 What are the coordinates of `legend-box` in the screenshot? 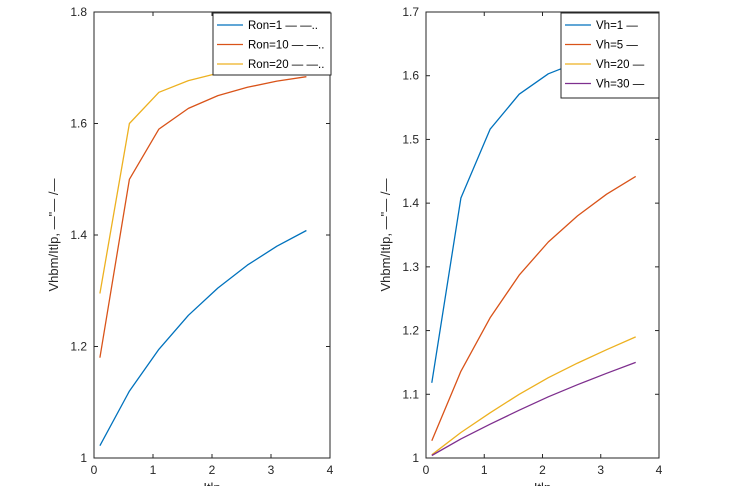 It's located at (272, 44).